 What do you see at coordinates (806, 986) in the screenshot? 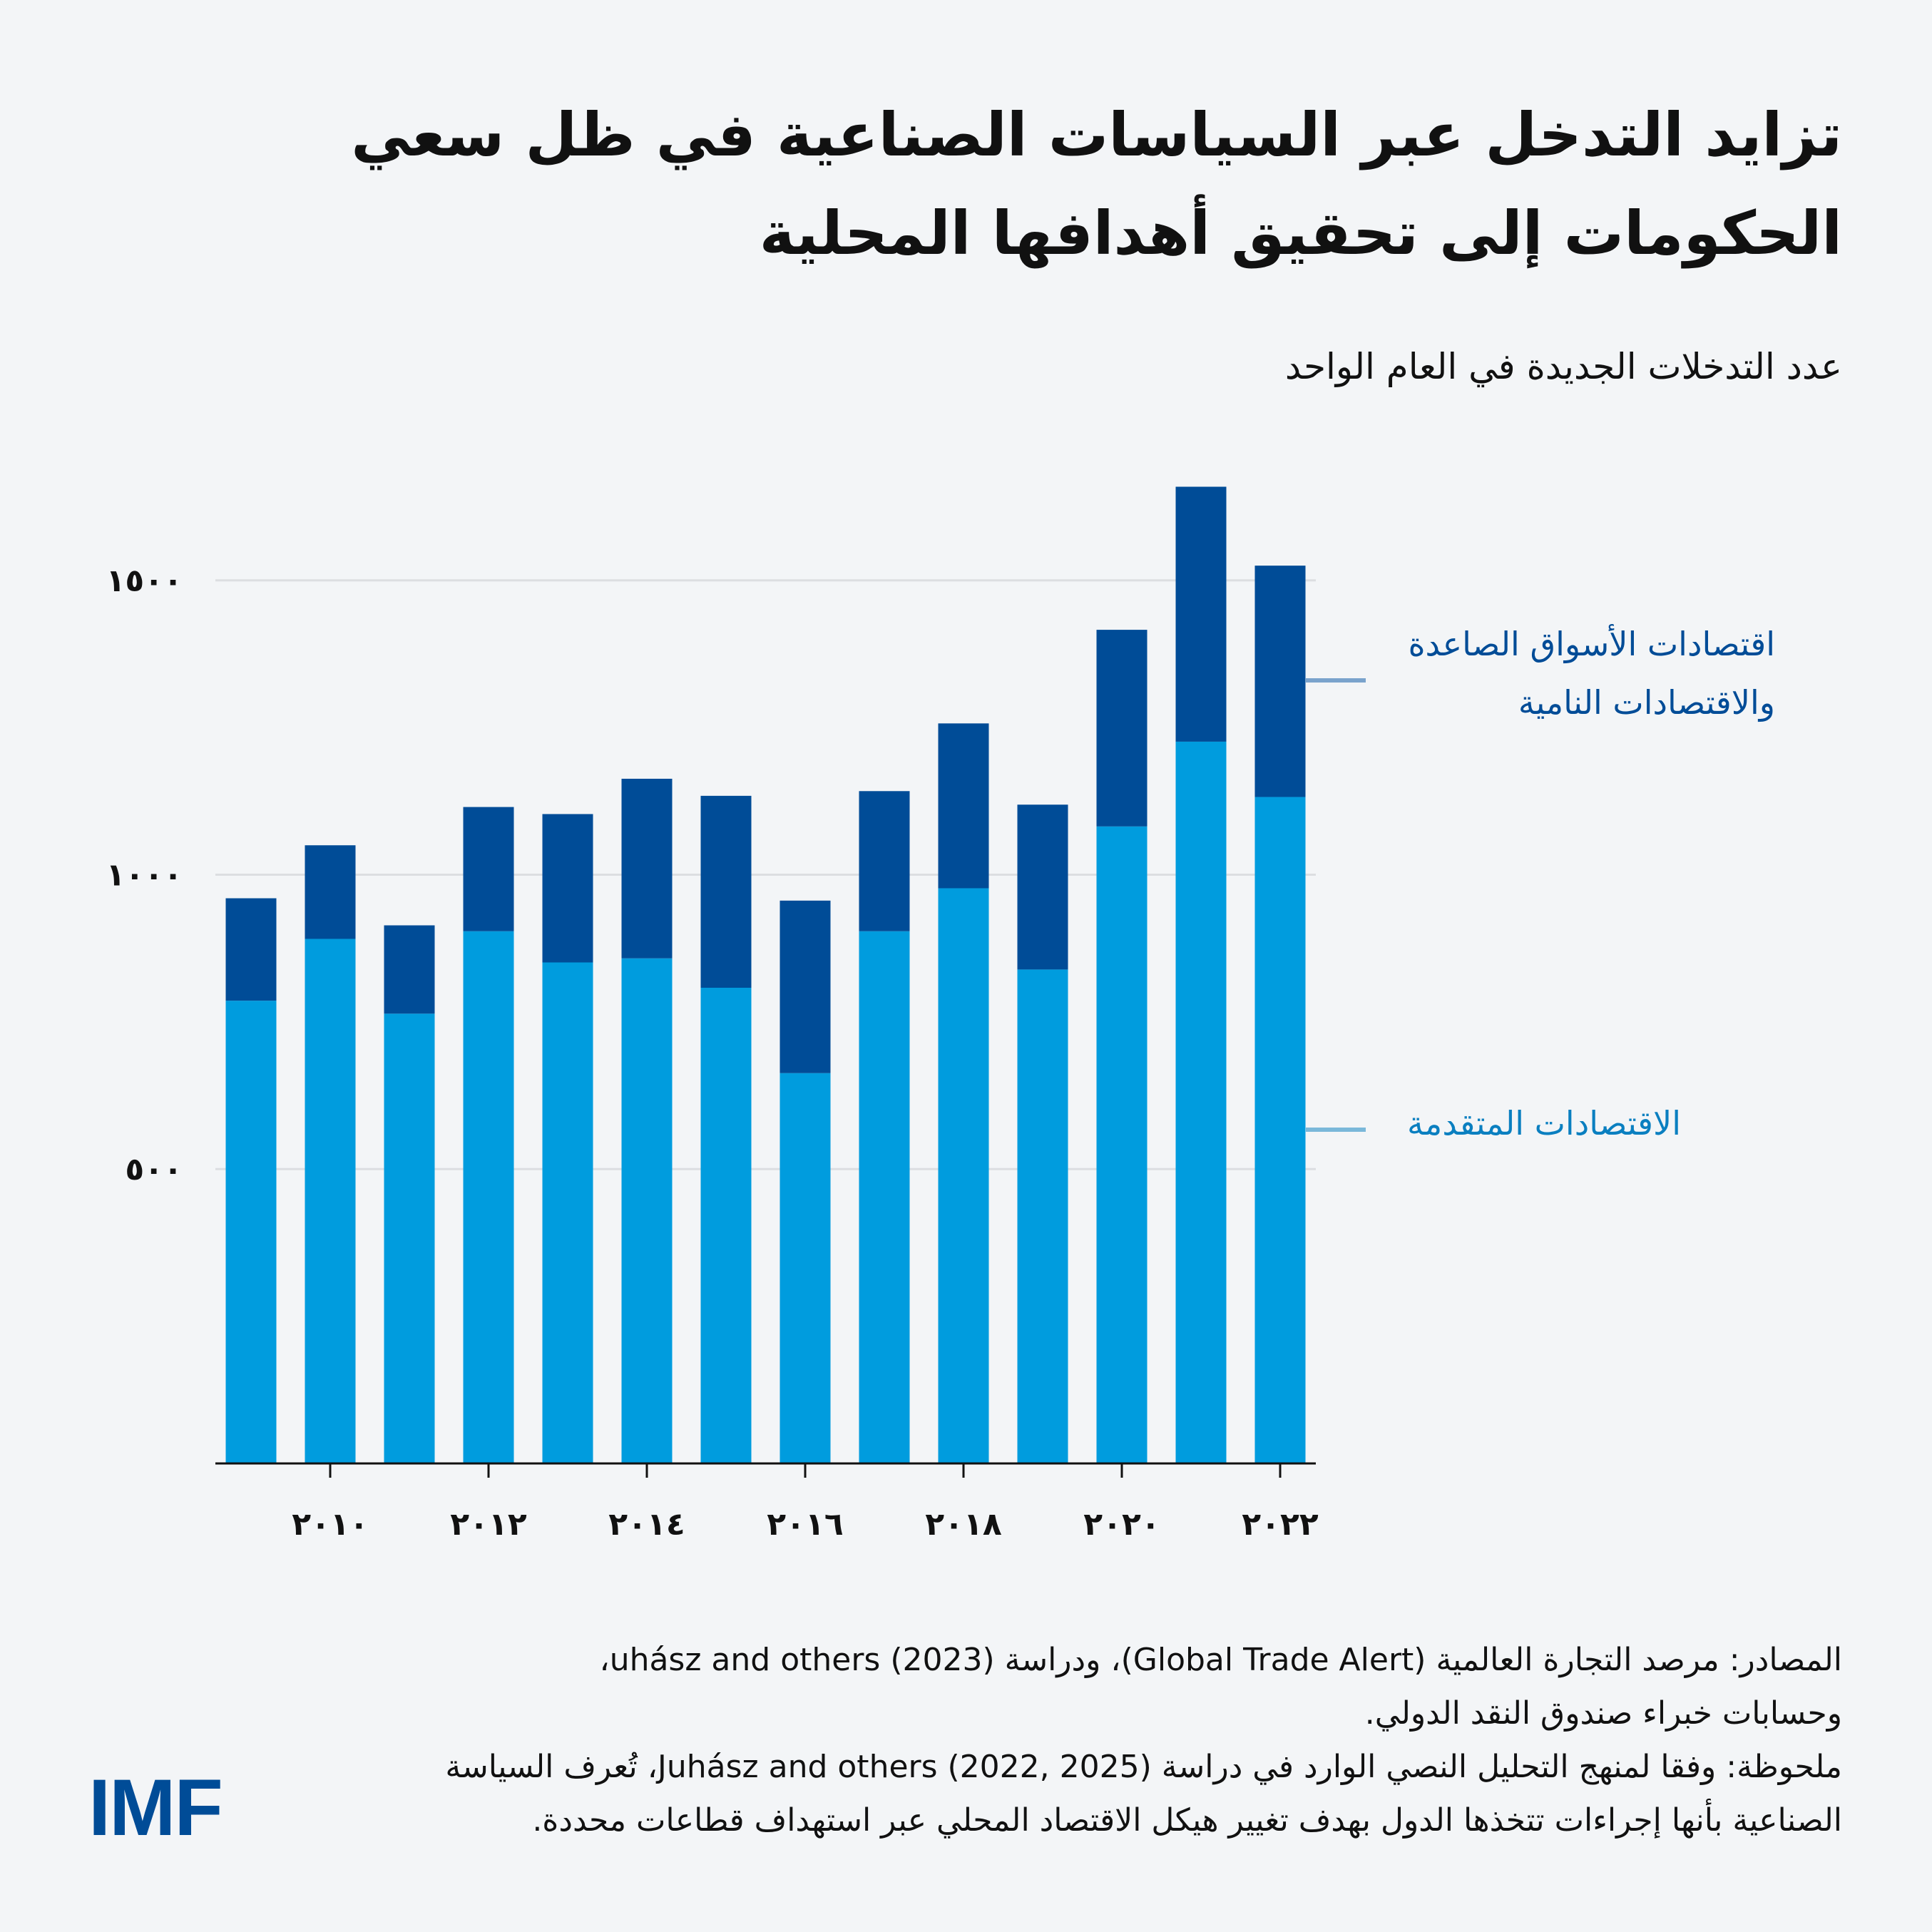
I see `bar-emerging-2016` at bounding box center [806, 986].